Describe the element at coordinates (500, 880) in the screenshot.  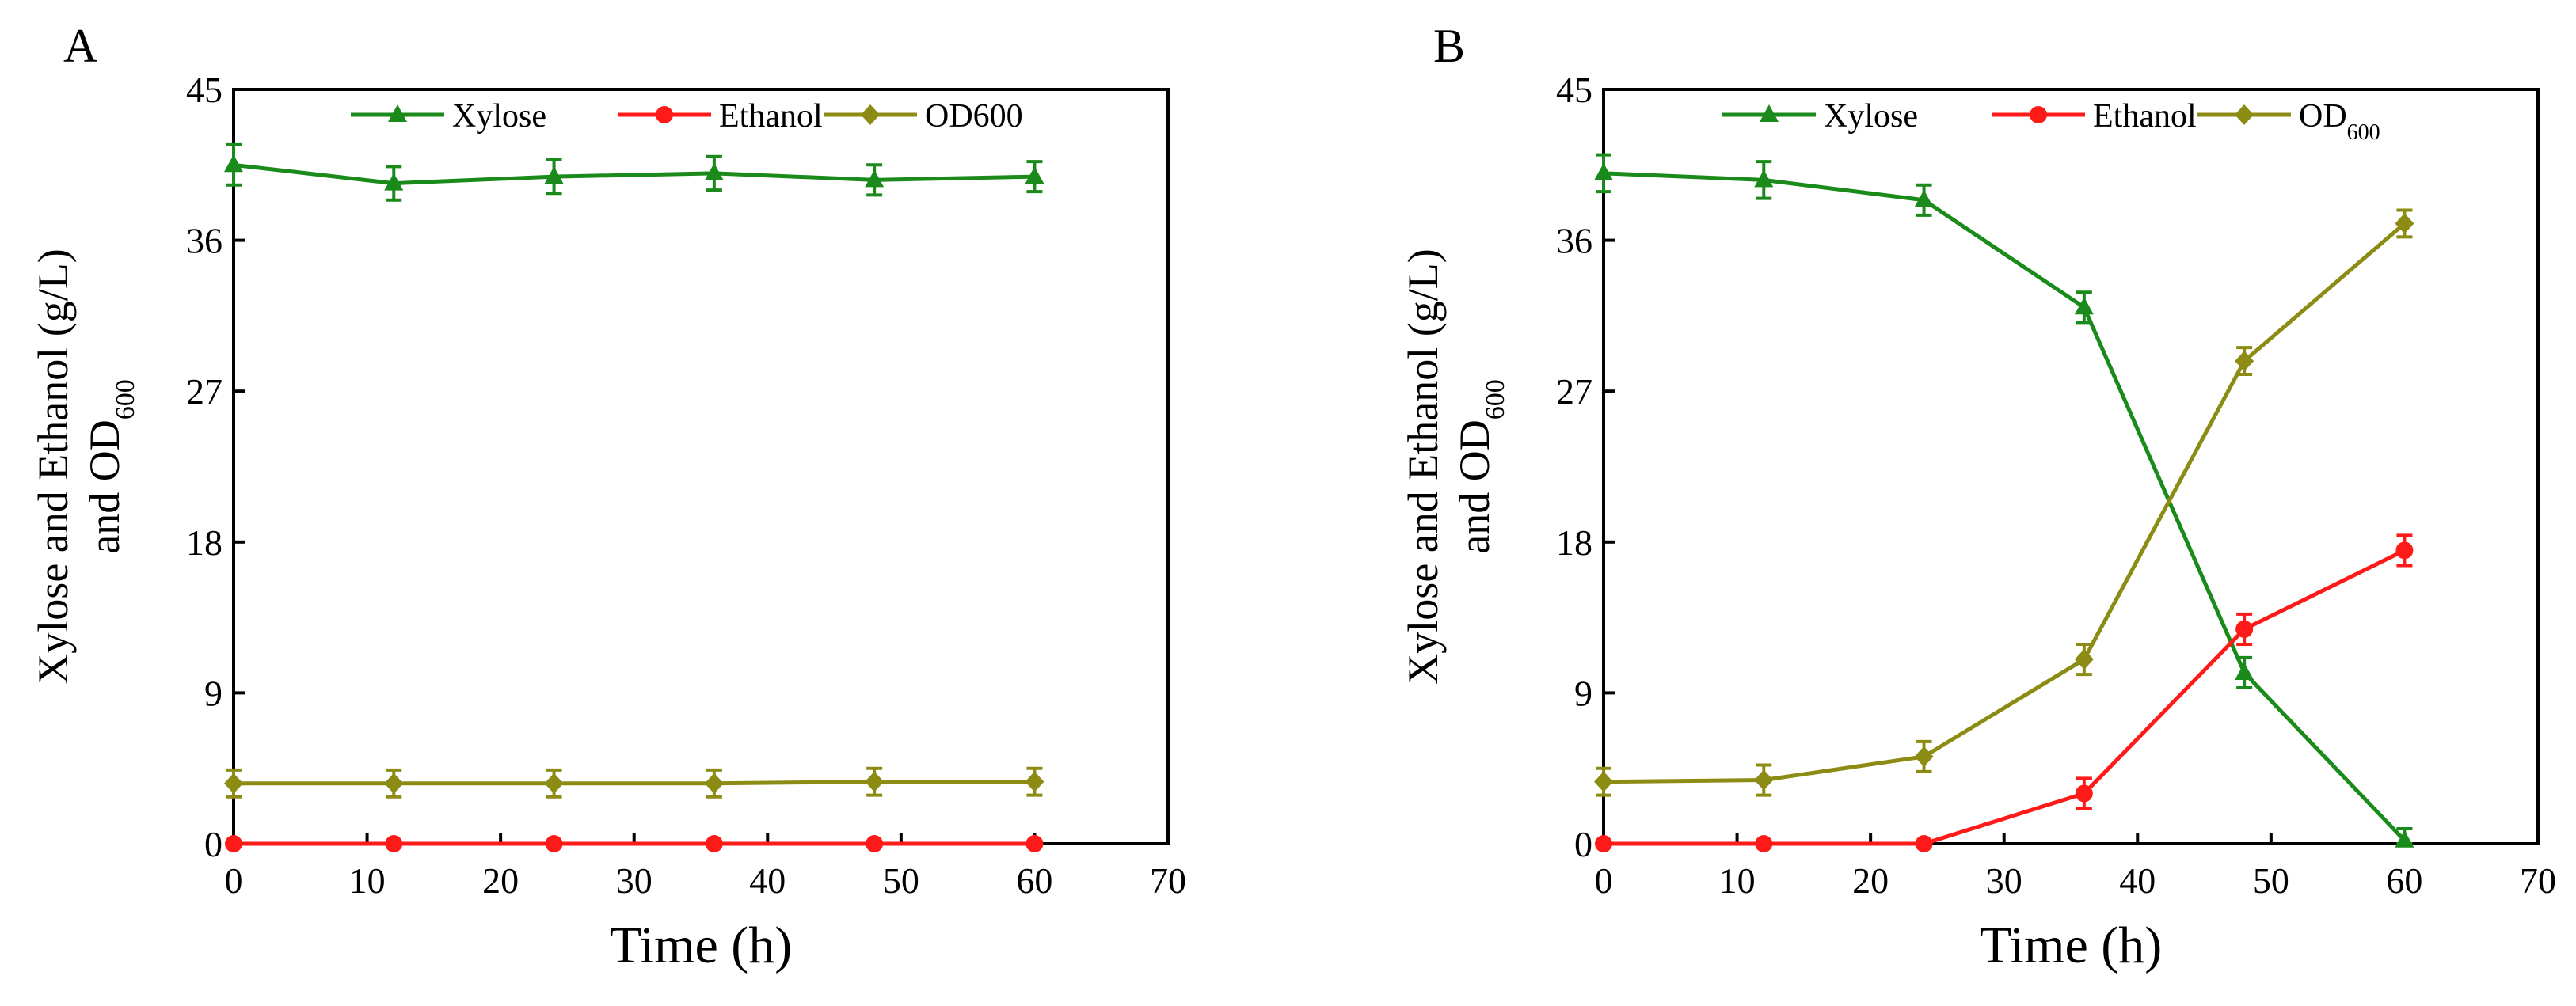
I see `panel-a-x-tick-label: 20` at that location.